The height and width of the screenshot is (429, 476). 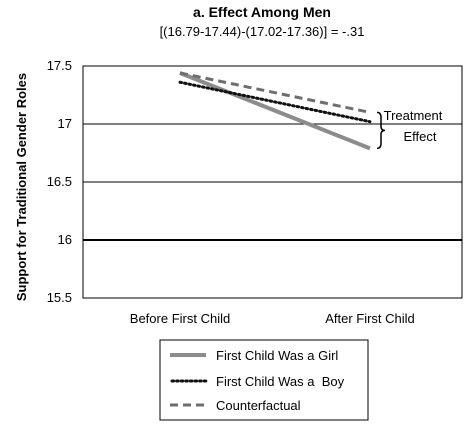 What do you see at coordinates (413, 115) in the screenshot?
I see `annotation-treatment: Treatment` at bounding box center [413, 115].